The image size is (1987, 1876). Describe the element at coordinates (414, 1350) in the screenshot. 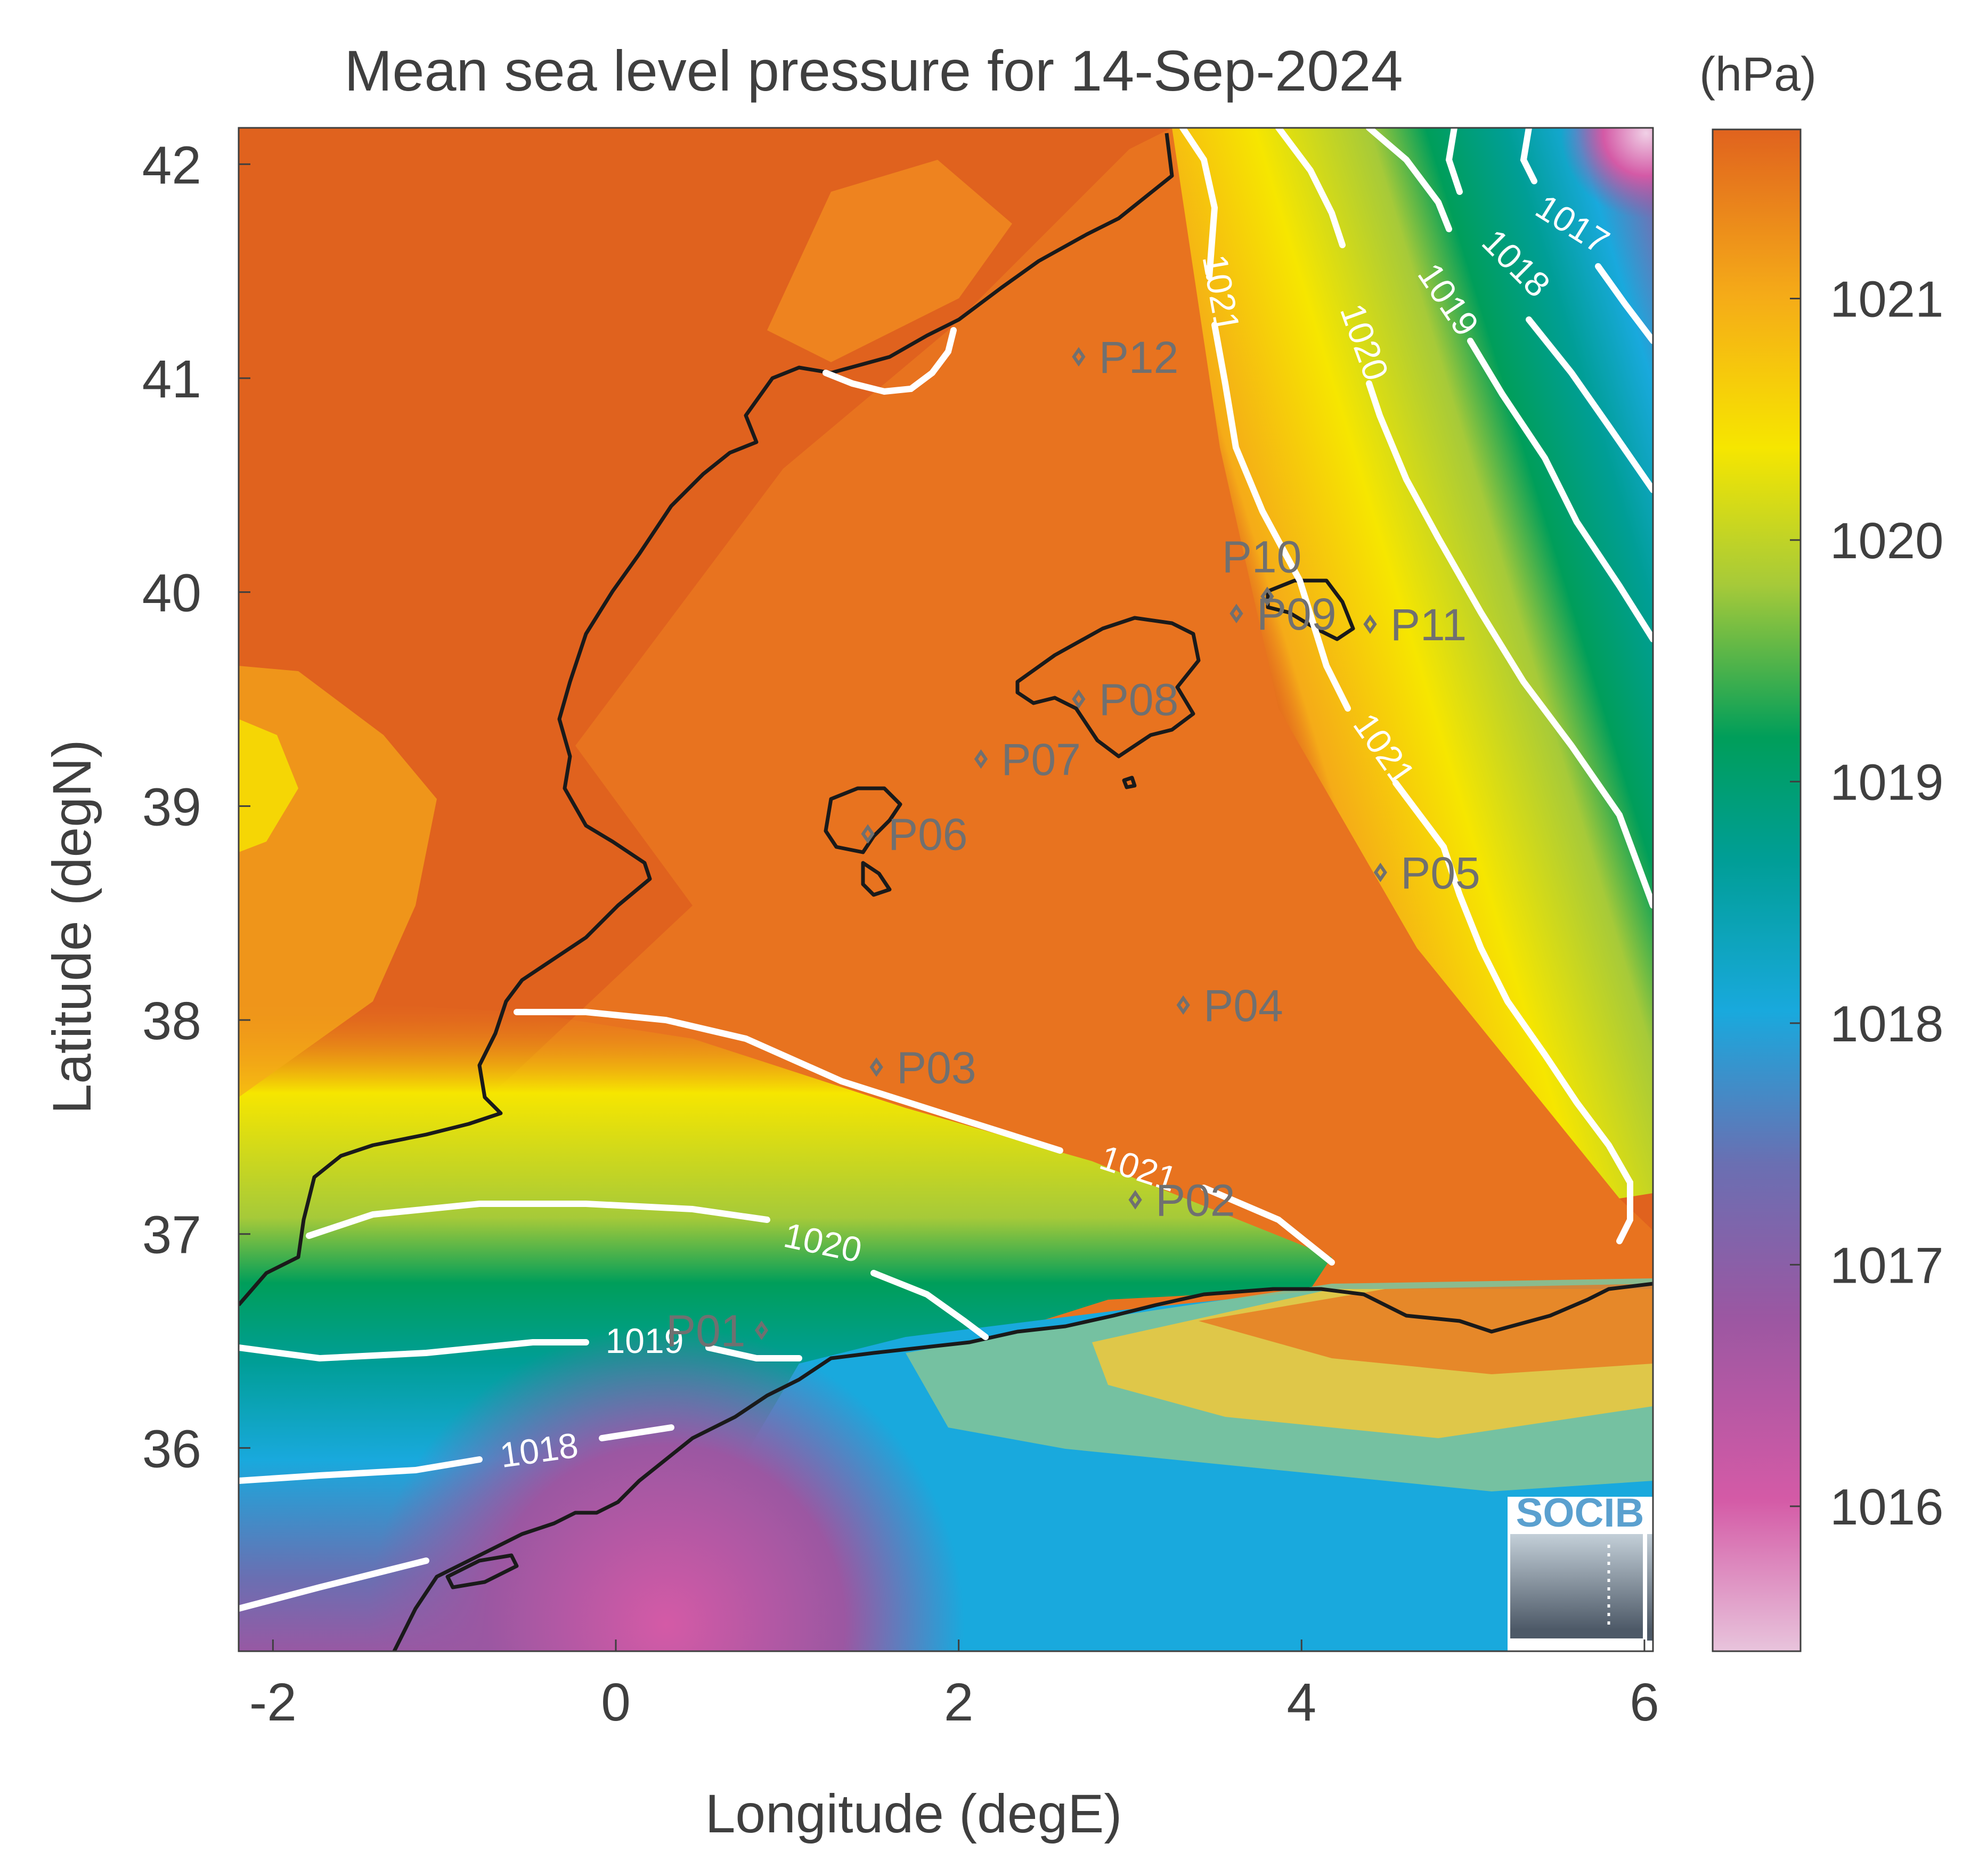

I see `contour-1019-south-a` at that location.